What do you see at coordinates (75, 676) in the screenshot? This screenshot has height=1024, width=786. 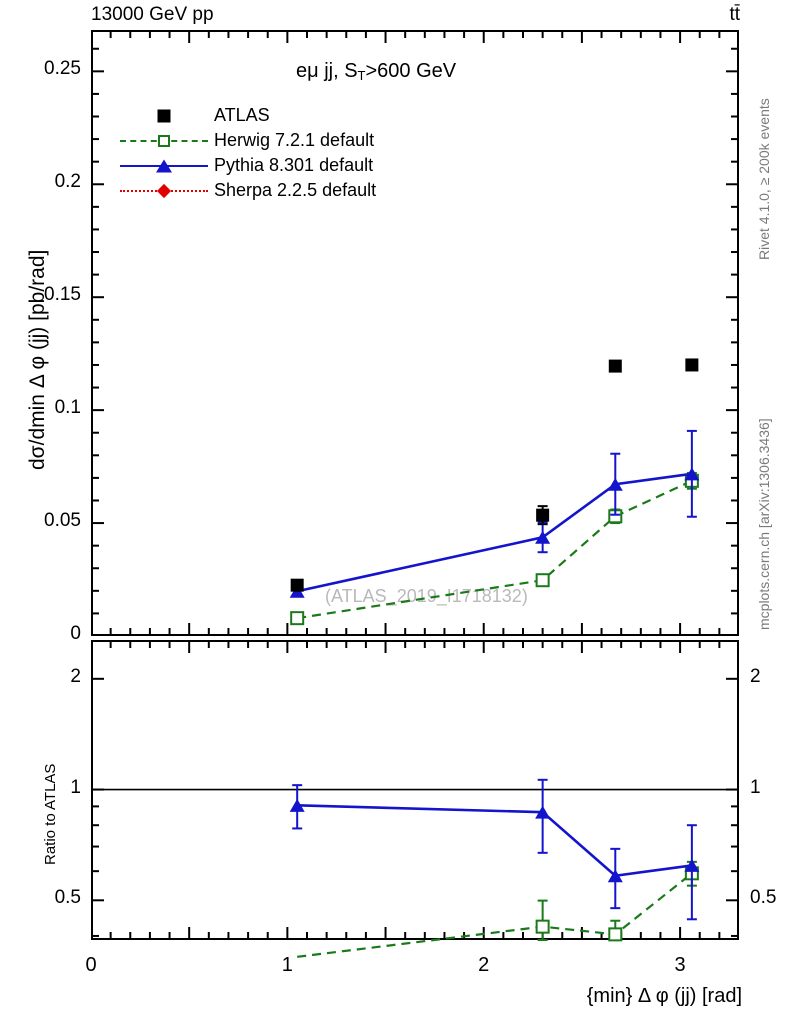 I see `ratio-y-tick-label-left: 2` at bounding box center [75, 676].